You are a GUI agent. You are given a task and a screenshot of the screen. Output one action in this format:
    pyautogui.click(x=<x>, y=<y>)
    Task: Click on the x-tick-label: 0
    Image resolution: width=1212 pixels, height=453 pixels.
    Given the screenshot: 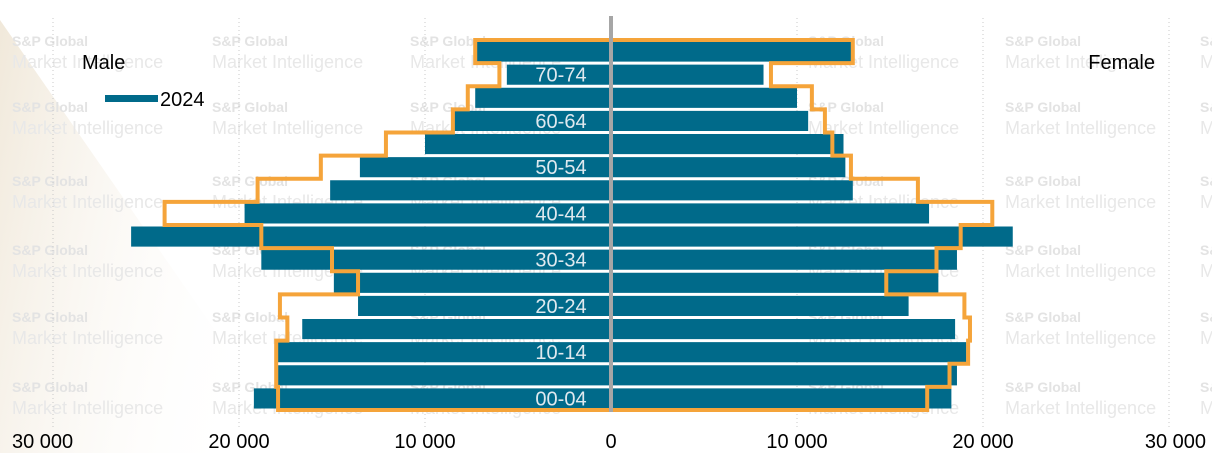 What is the action you would take?
    pyautogui.click(x=610, y=442)
    